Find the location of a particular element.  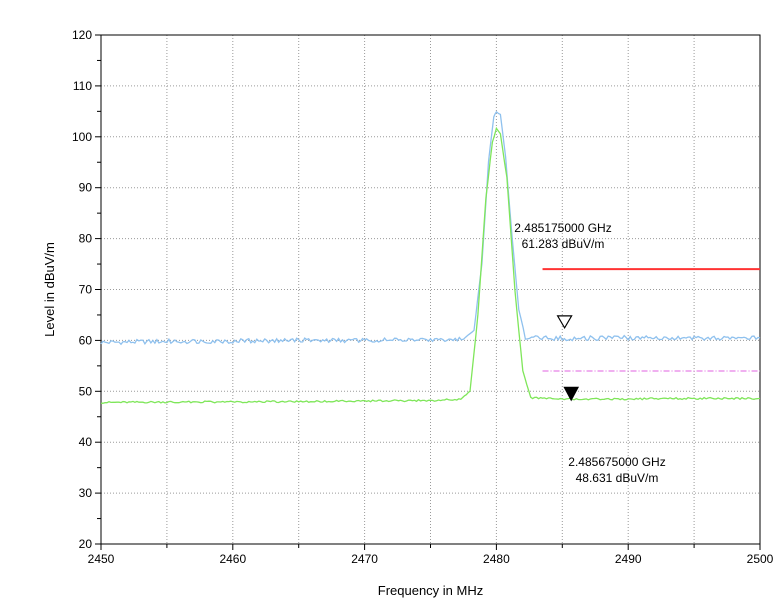

marker-frequency-label: 2.485175000 GHz is located at coordinates (562, 228).